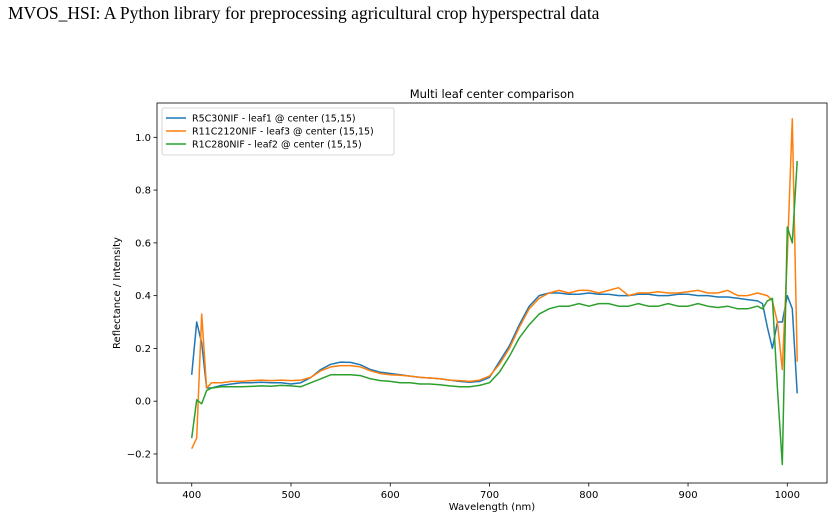  I want to click on y-tick-label-6: 1.0, so click(143, 138).